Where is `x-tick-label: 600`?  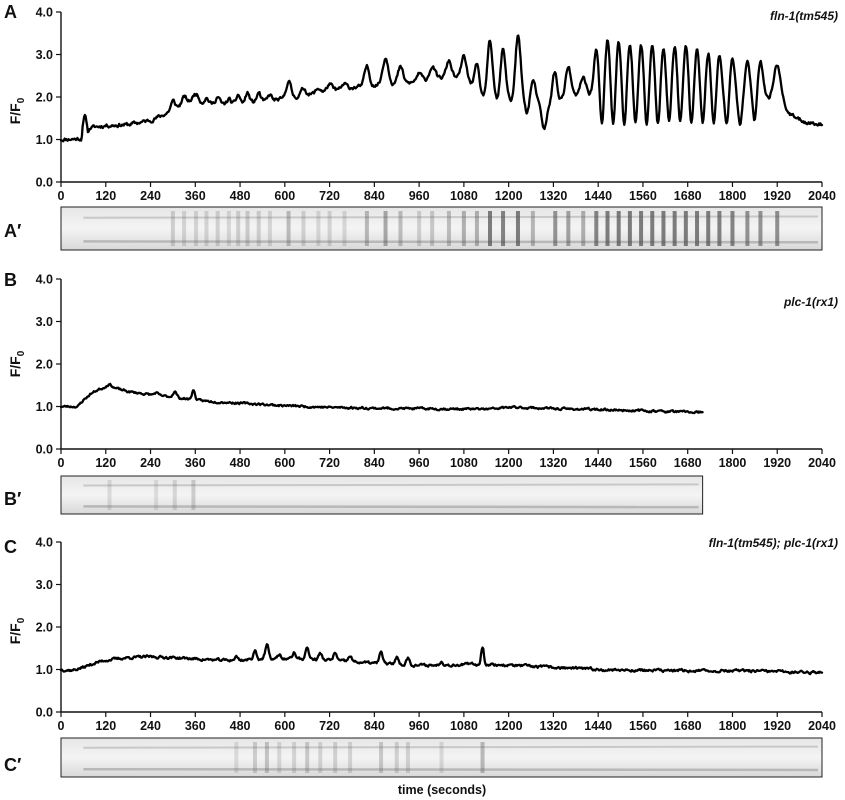
x-tick-label: 600 is located at coordinates (284, 196).